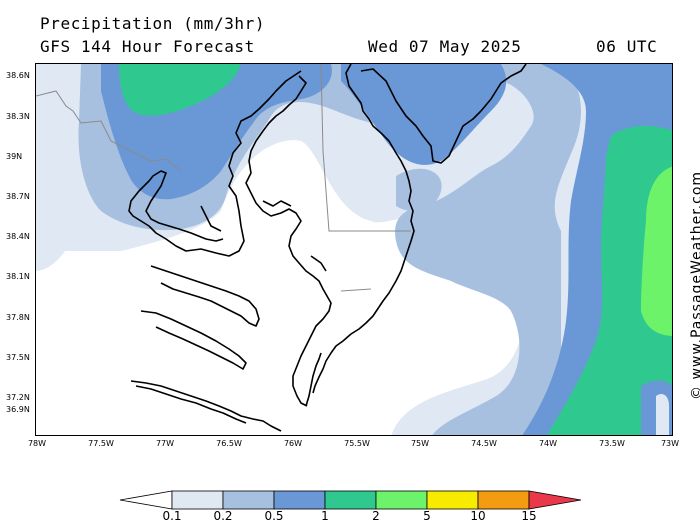 Image resolution: width=700 pixels, height=525 pixels. Describe the element at coordinates (18, 409) in the screenshot. I see `lat-label: 36.9N` at that location.